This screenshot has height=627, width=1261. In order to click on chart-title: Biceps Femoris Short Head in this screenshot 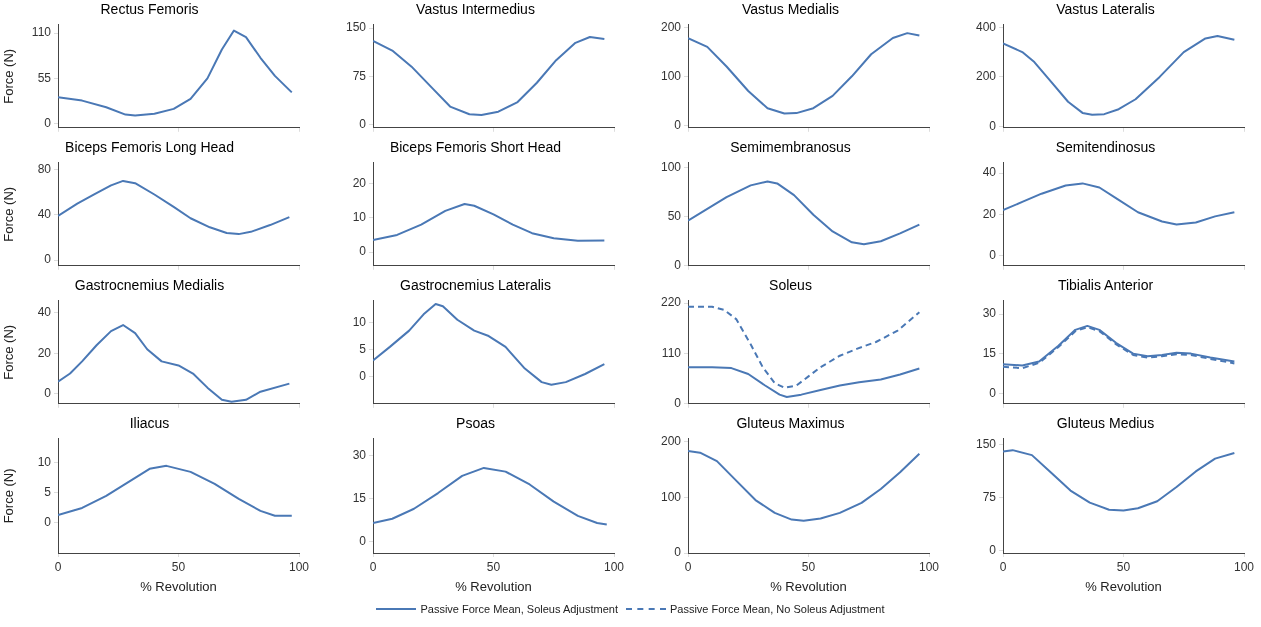, I will do `click(475, 147)`.